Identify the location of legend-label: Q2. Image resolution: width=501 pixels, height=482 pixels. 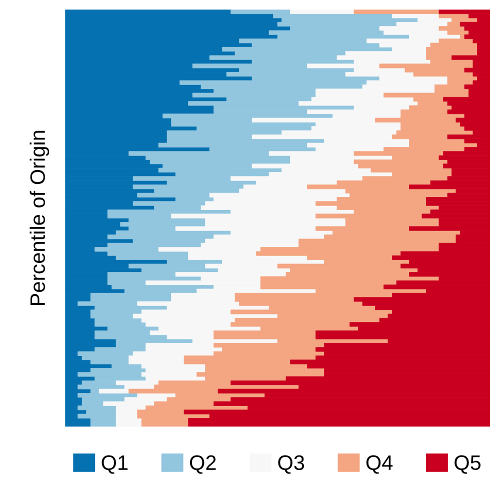
(203, 464).